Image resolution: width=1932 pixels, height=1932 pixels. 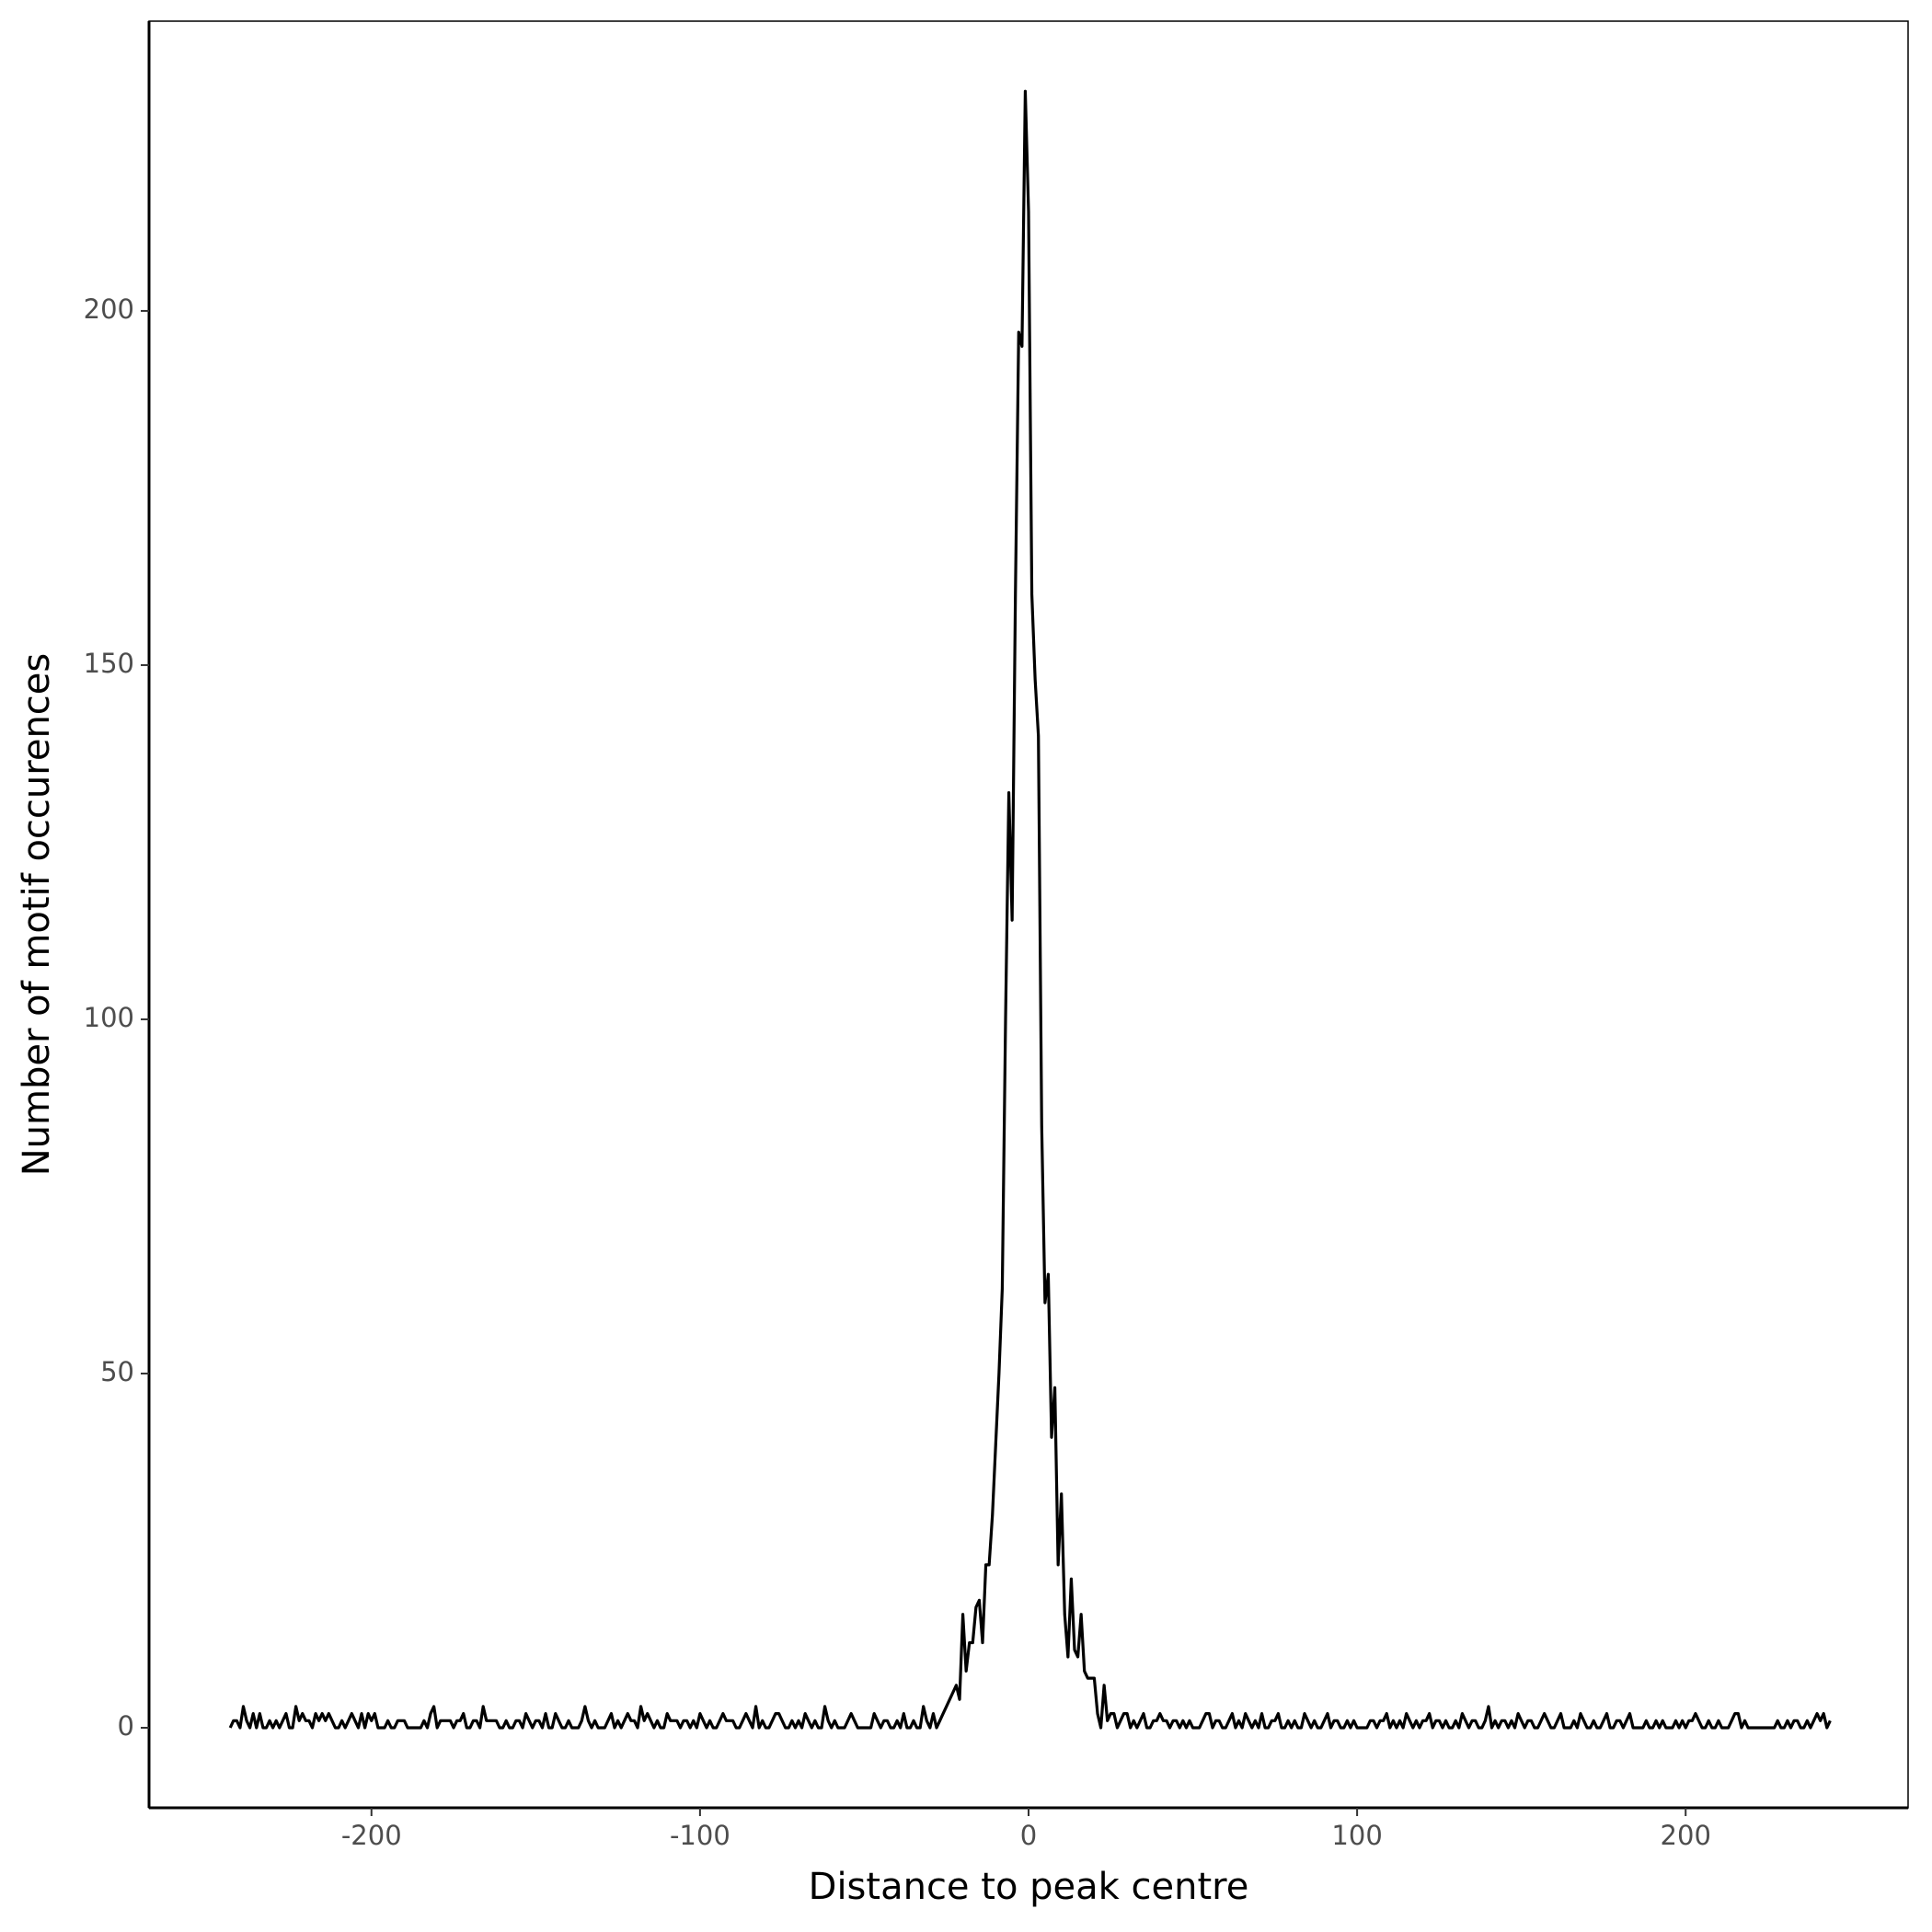 What do you see at coordinates (1028, 1835) in the screenshot?
I see `x-tick-label: 0` at bounding box center [1028, 1835].